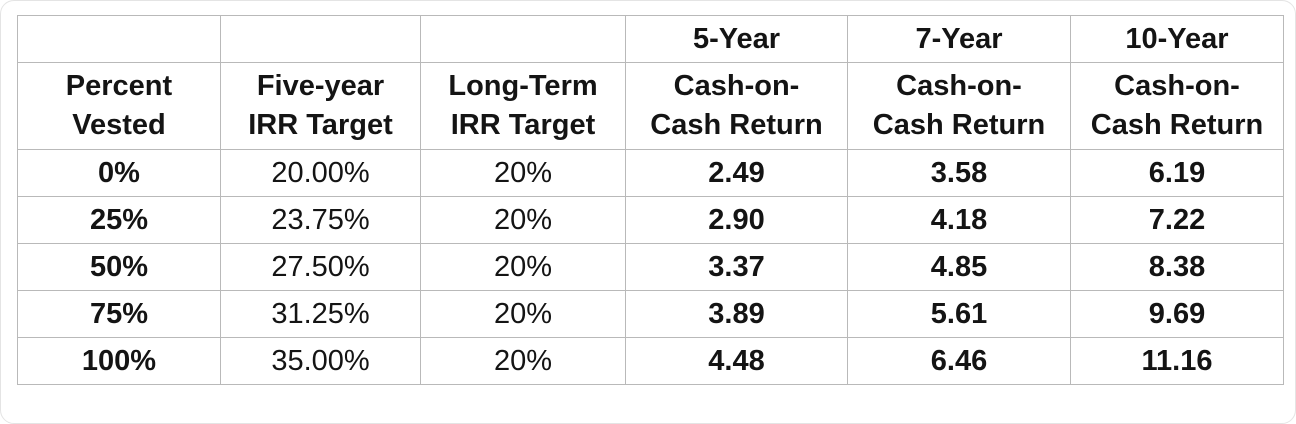  What do you see at coordinates (320, 173) in the screenshot?
I see `cell-five-year-irr: 20.00%` at bounding box center [320, 173].